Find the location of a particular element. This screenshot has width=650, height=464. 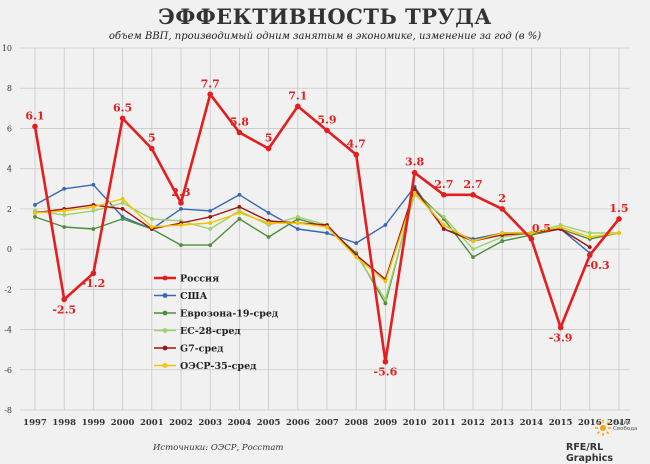

x-tick-label: 2006 is located at coordinates (298, 423).